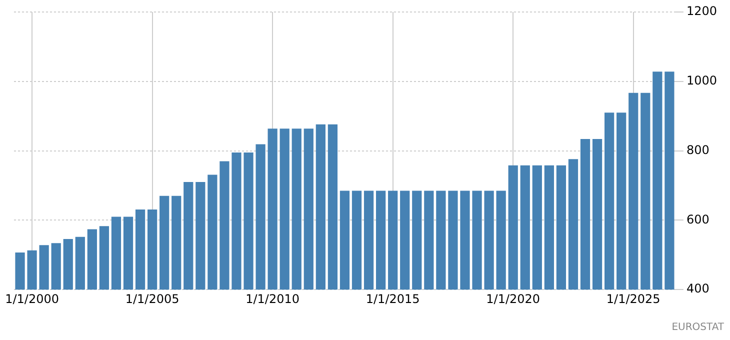 The width and height of the screenshot is (730, 340). Describe the element at coordinates (32, 299) in the screenshot. I see `x-tick-label: 1/1/2000` at that location.